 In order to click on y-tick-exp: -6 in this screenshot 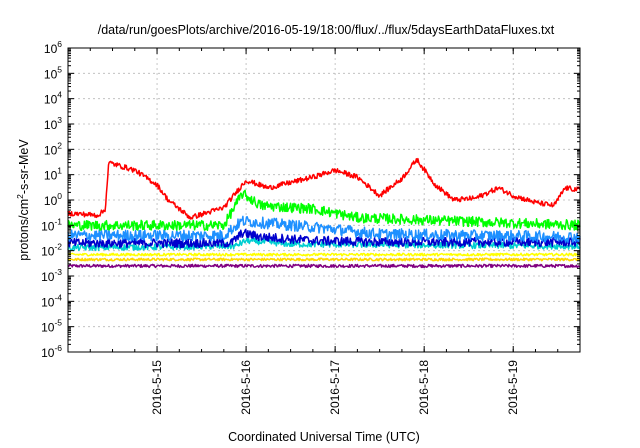, I will do `click(58, 348)`.